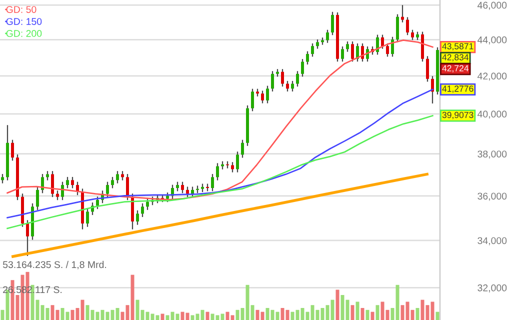 The height and width of the screenshot is (320, 510). I want to click on y-tick-label: 36,000, so click(492, 196).